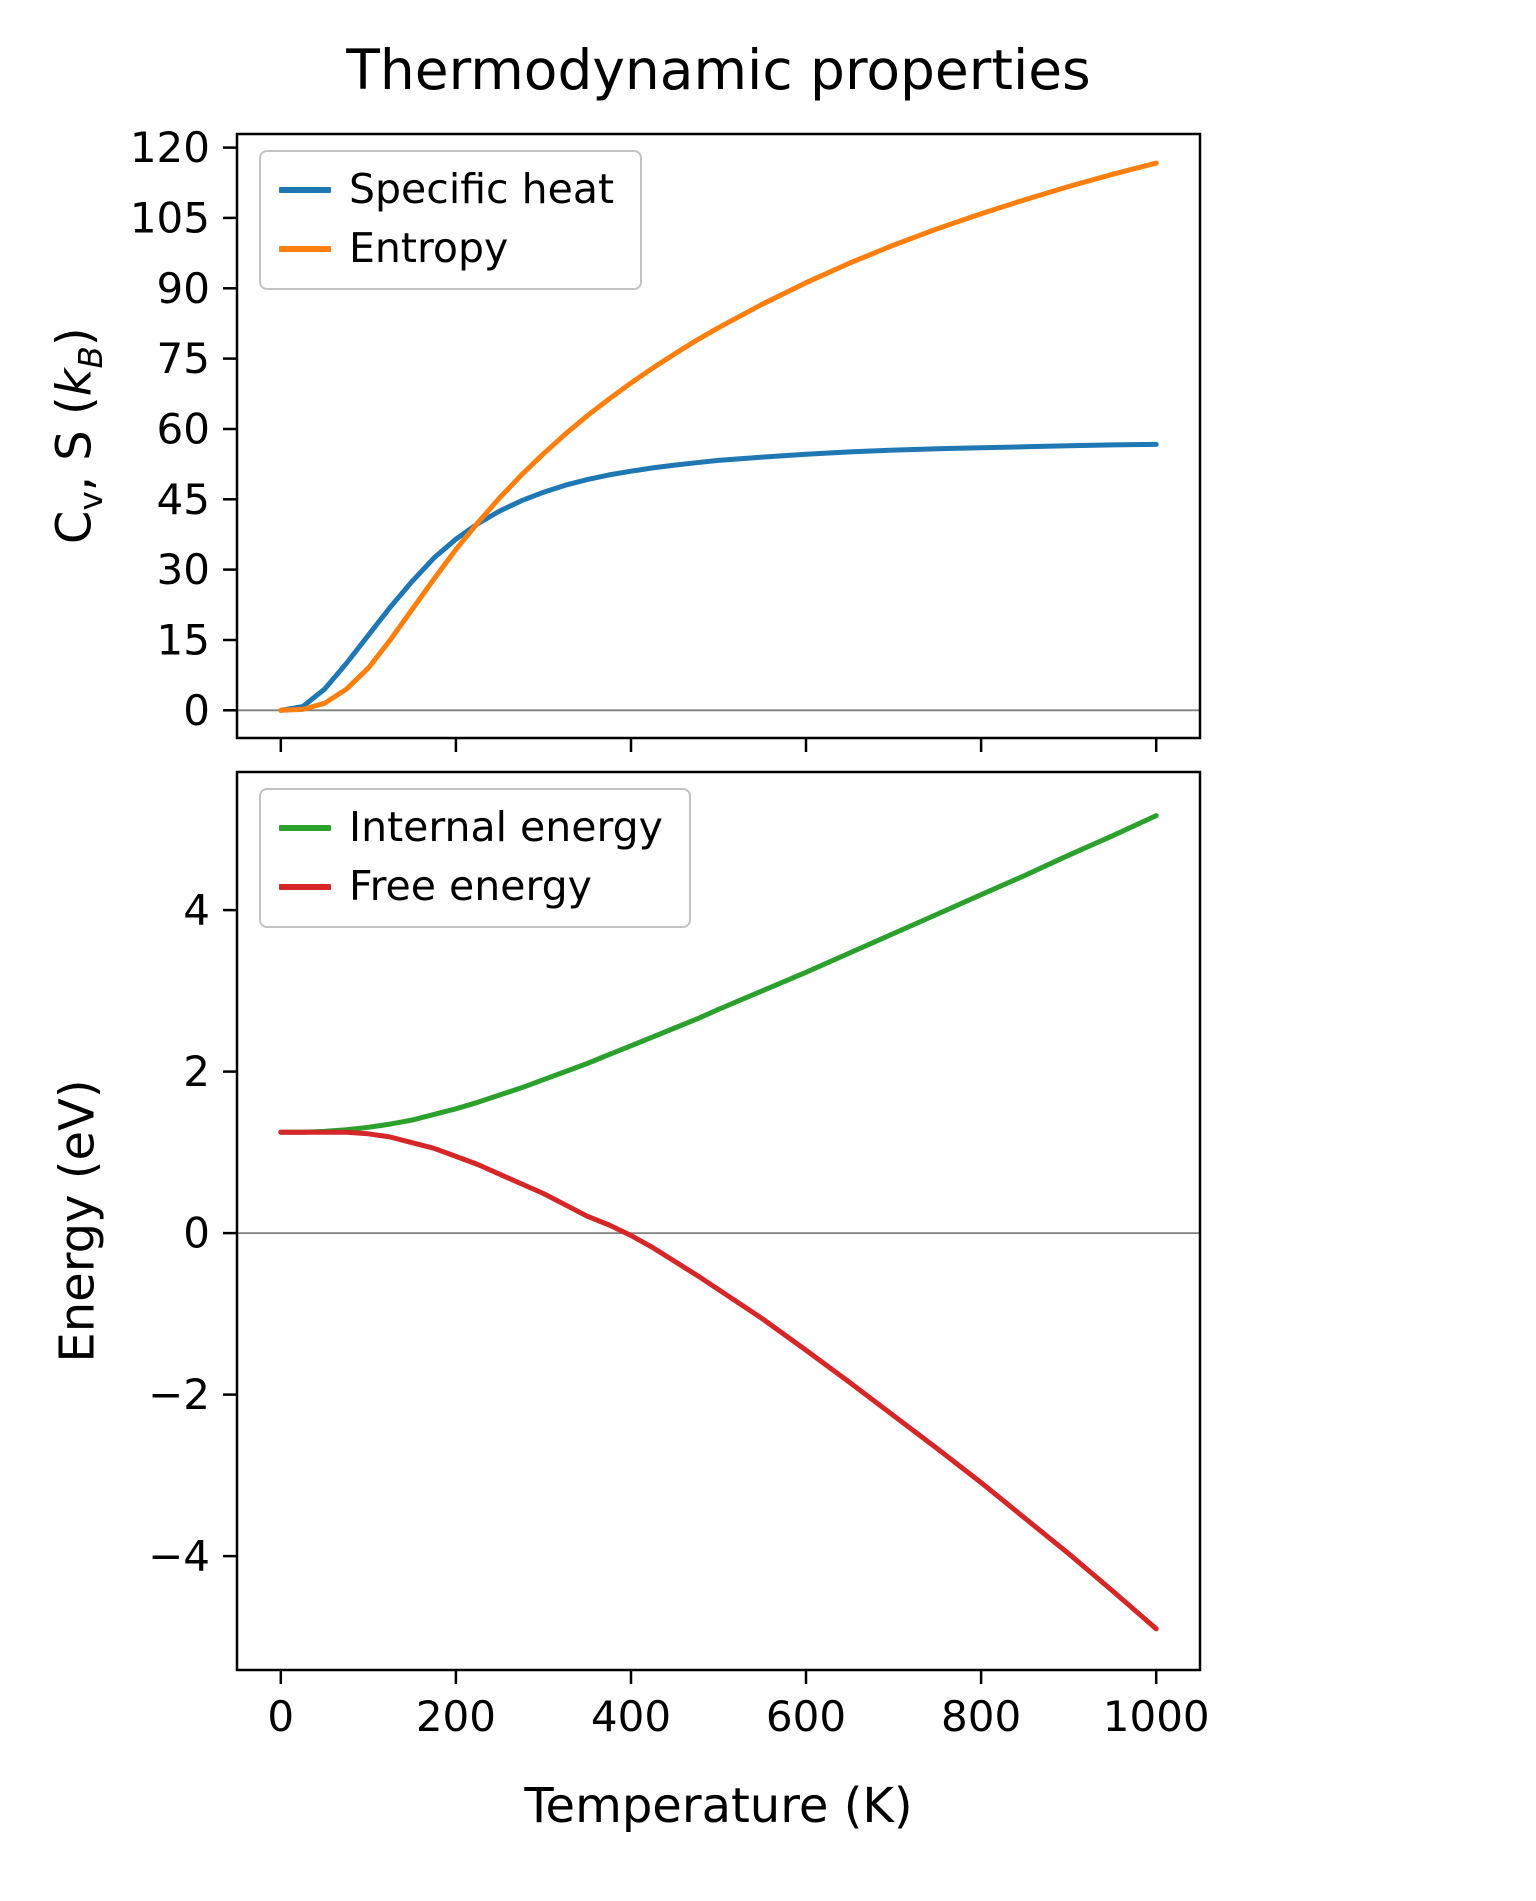 Image resolution: width=1536 pixels, height=1901 pixels. What do you see at coordinates (170, 147) in the screenshot?
I see `y-tick-label: 120` at bounding box center [170, 147].